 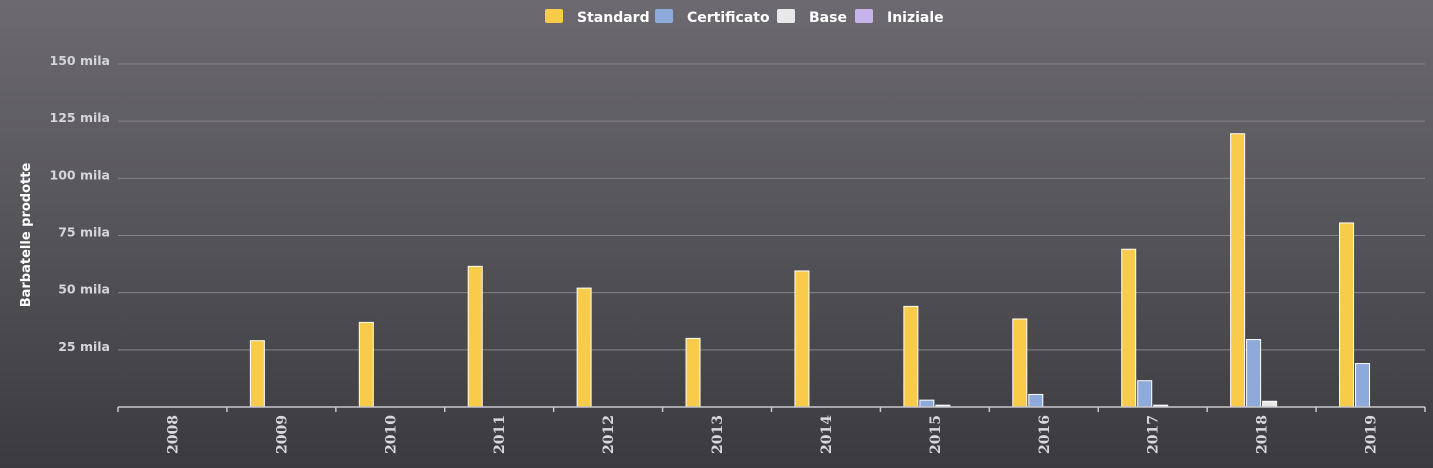 I want to click on bar-standard-2014, so click(x=802, y=339).